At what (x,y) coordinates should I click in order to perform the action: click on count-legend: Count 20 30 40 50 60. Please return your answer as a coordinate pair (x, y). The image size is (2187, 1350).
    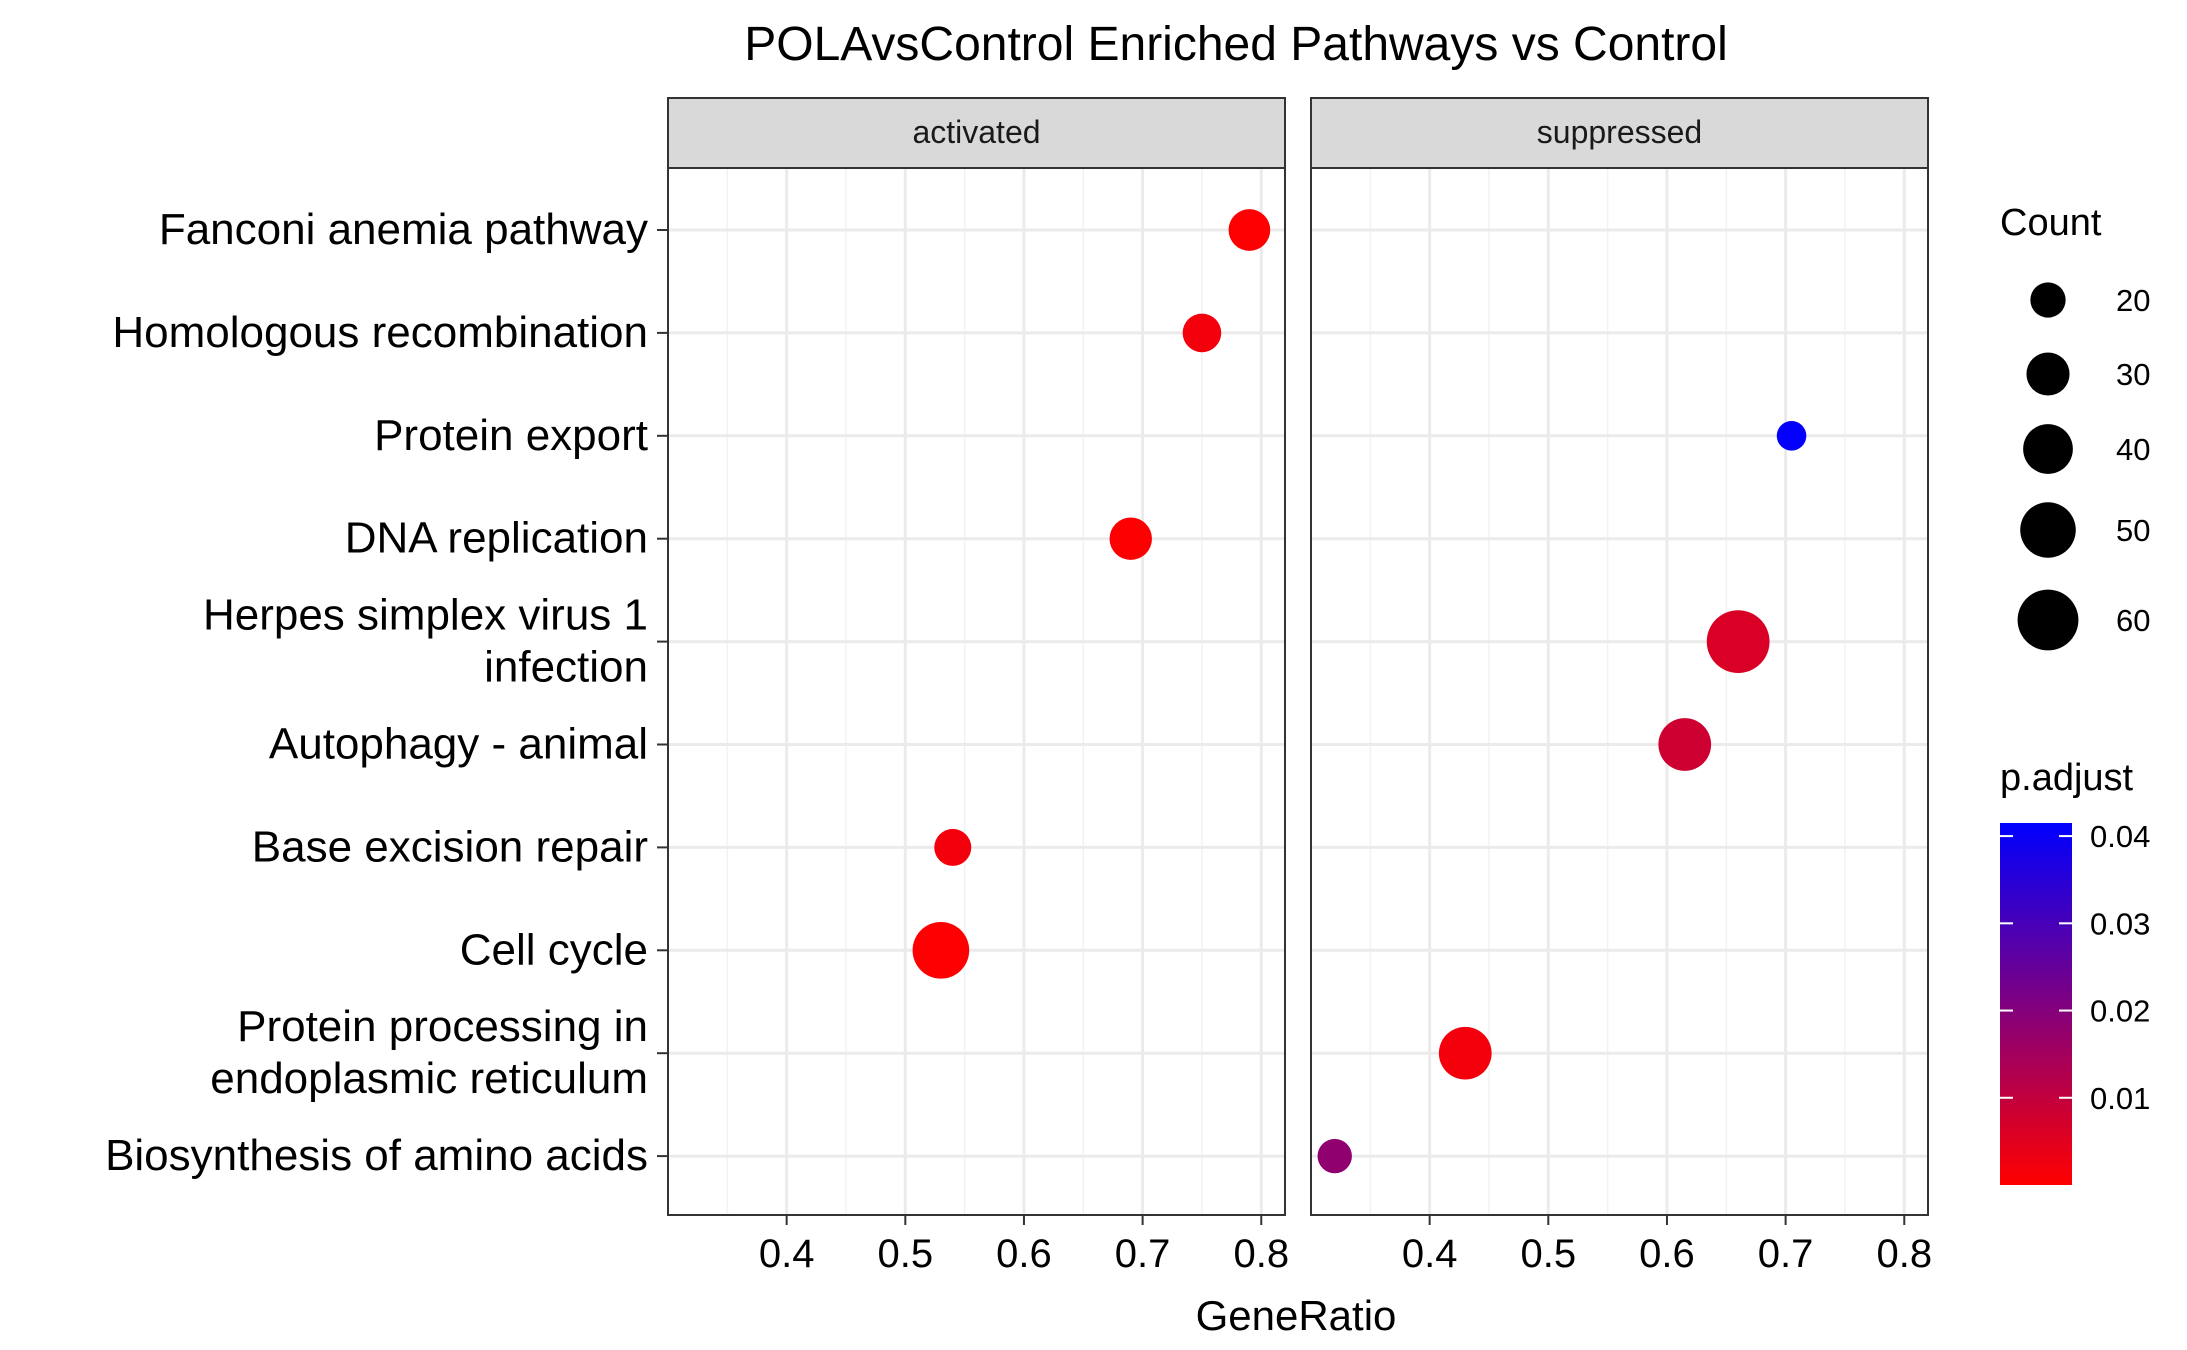
    Looking at the image, I should click on (2075, 426).